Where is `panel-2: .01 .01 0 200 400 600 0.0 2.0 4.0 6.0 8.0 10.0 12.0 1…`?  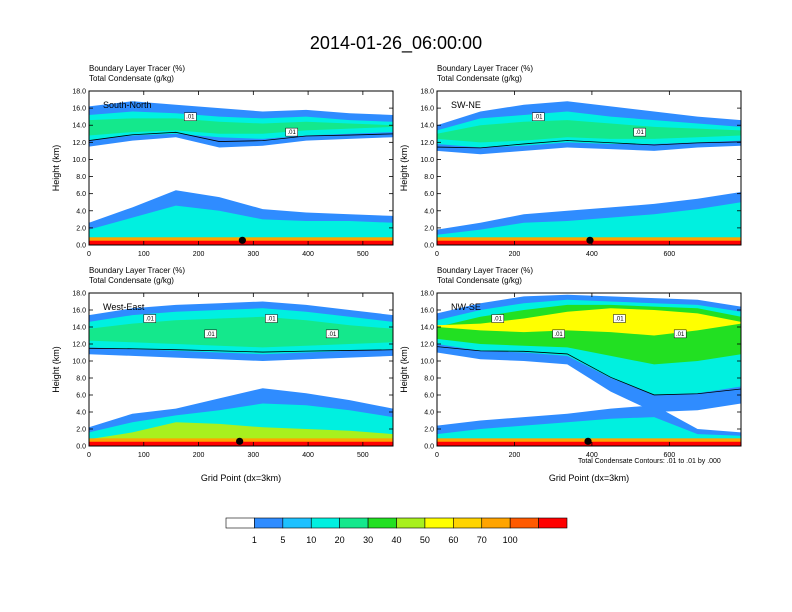 panel-2: .01 .01 0 200 400 600 0.0 2.0 4.0 6.0 8.0 10.0 12.0 1… is located at coordinates (570, 161).